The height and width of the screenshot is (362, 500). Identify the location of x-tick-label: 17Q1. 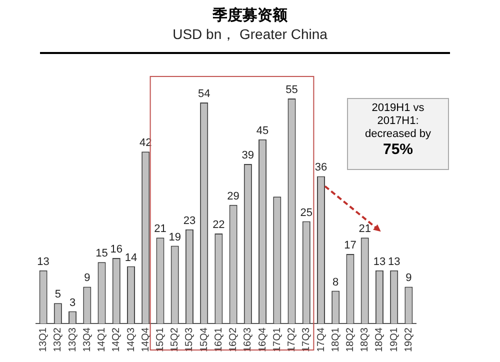
(277, 339).